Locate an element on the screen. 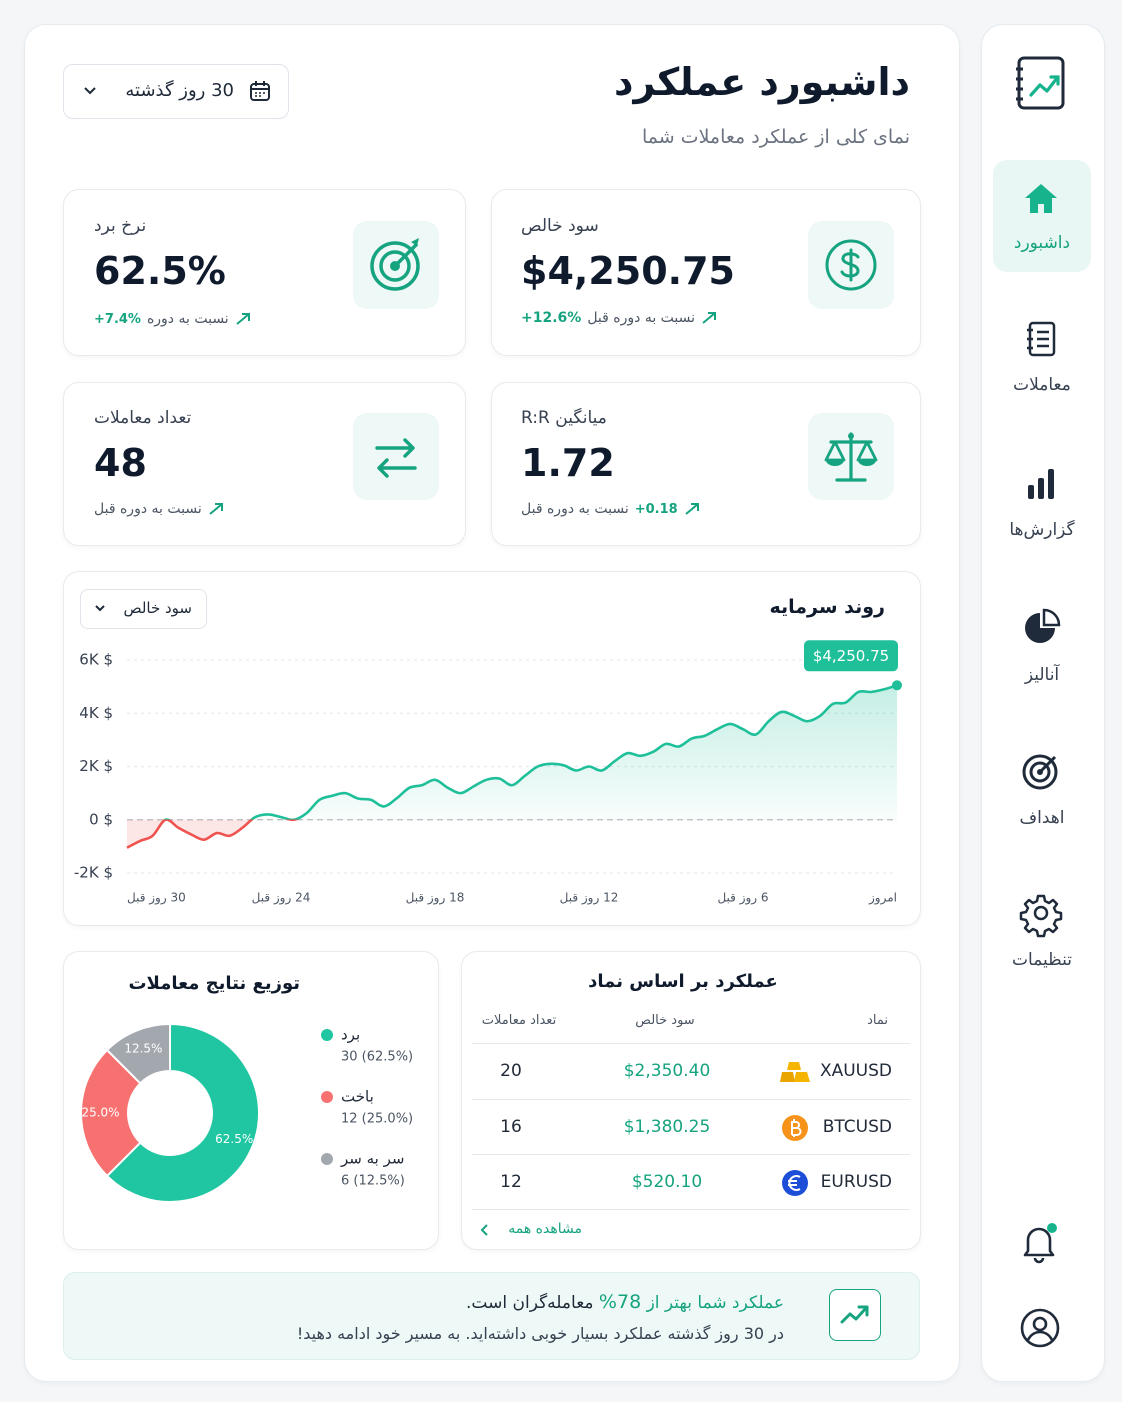  chevron-left is located at coordinates (484, 1230).